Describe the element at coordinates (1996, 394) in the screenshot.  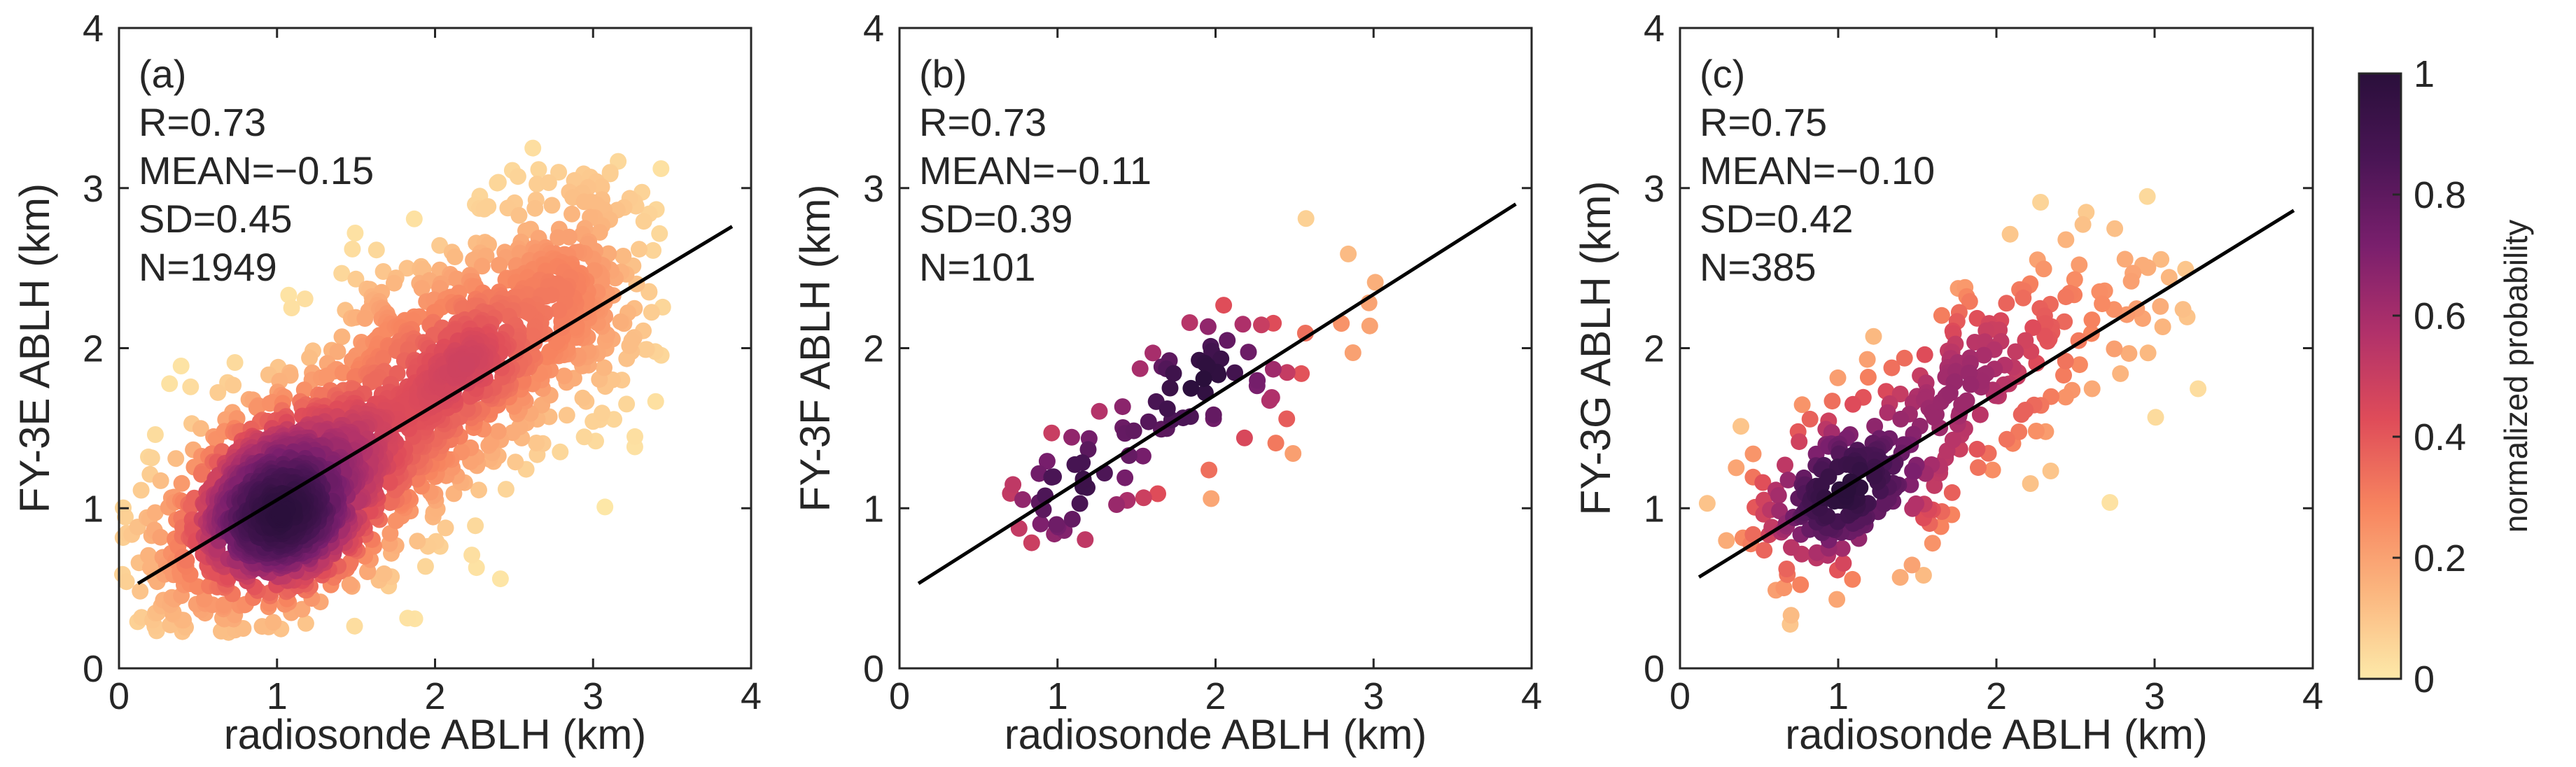
I see `fit-line` at that location.